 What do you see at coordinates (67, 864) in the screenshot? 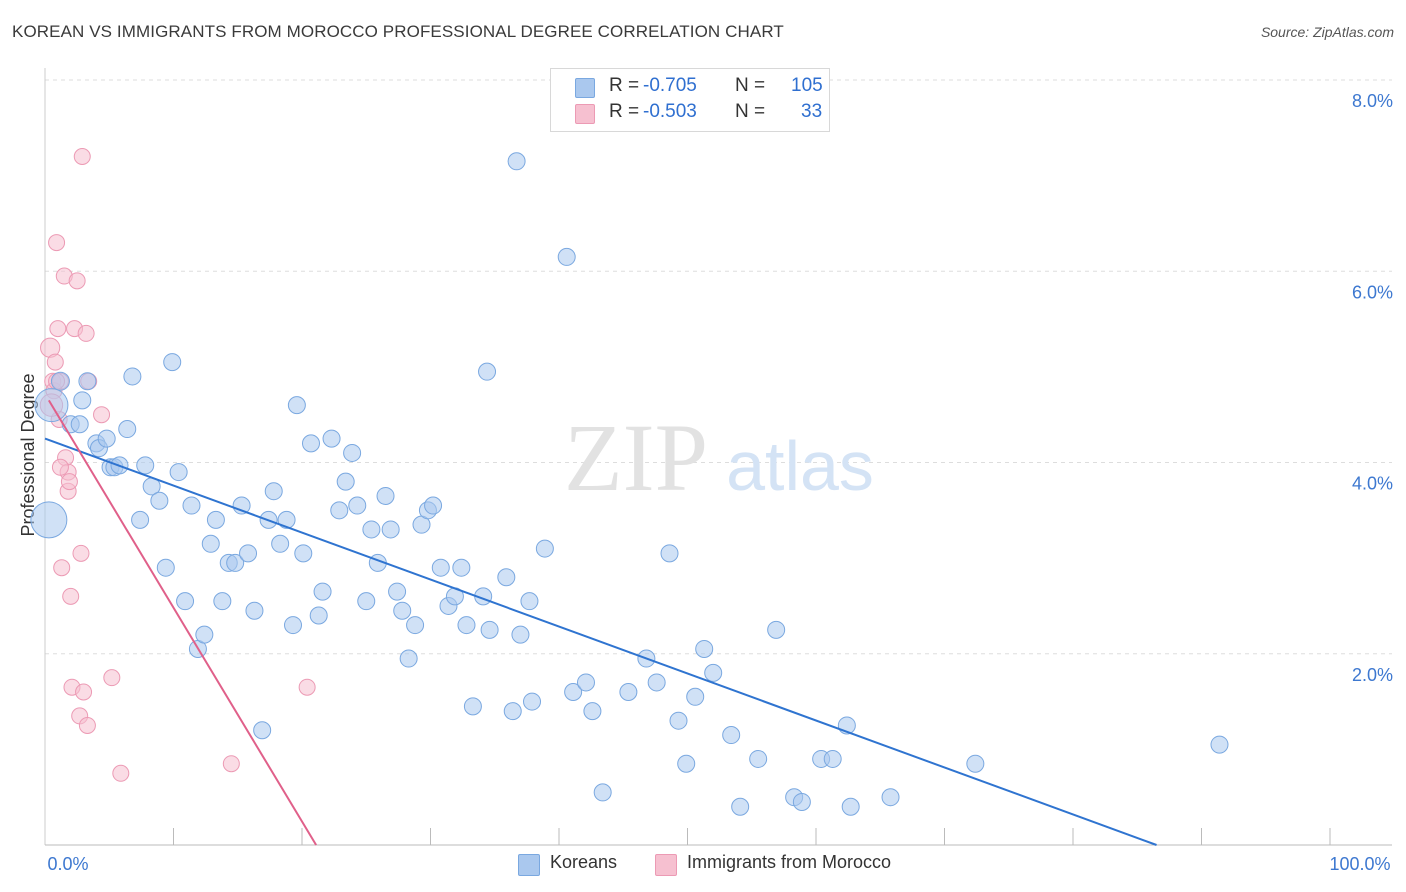
I see `x-tick-label: 0.0%` at bounding box center [67, 864].